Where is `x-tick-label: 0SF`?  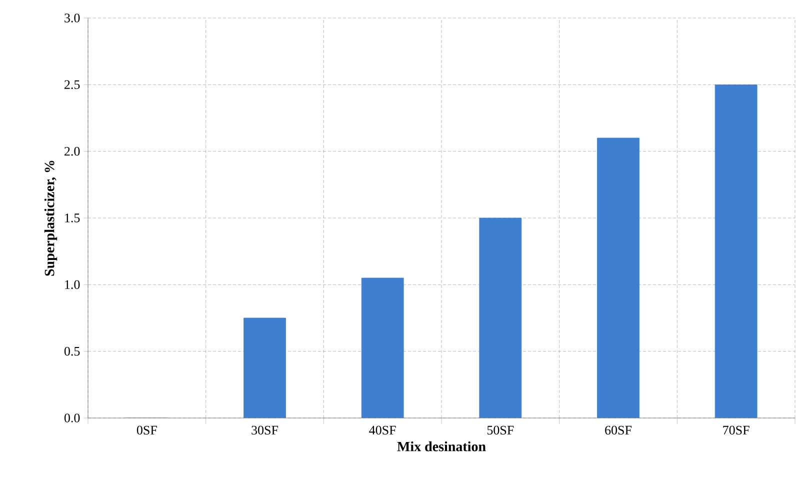
x-tick-label: 0SF is located at coordinates (146, 430).